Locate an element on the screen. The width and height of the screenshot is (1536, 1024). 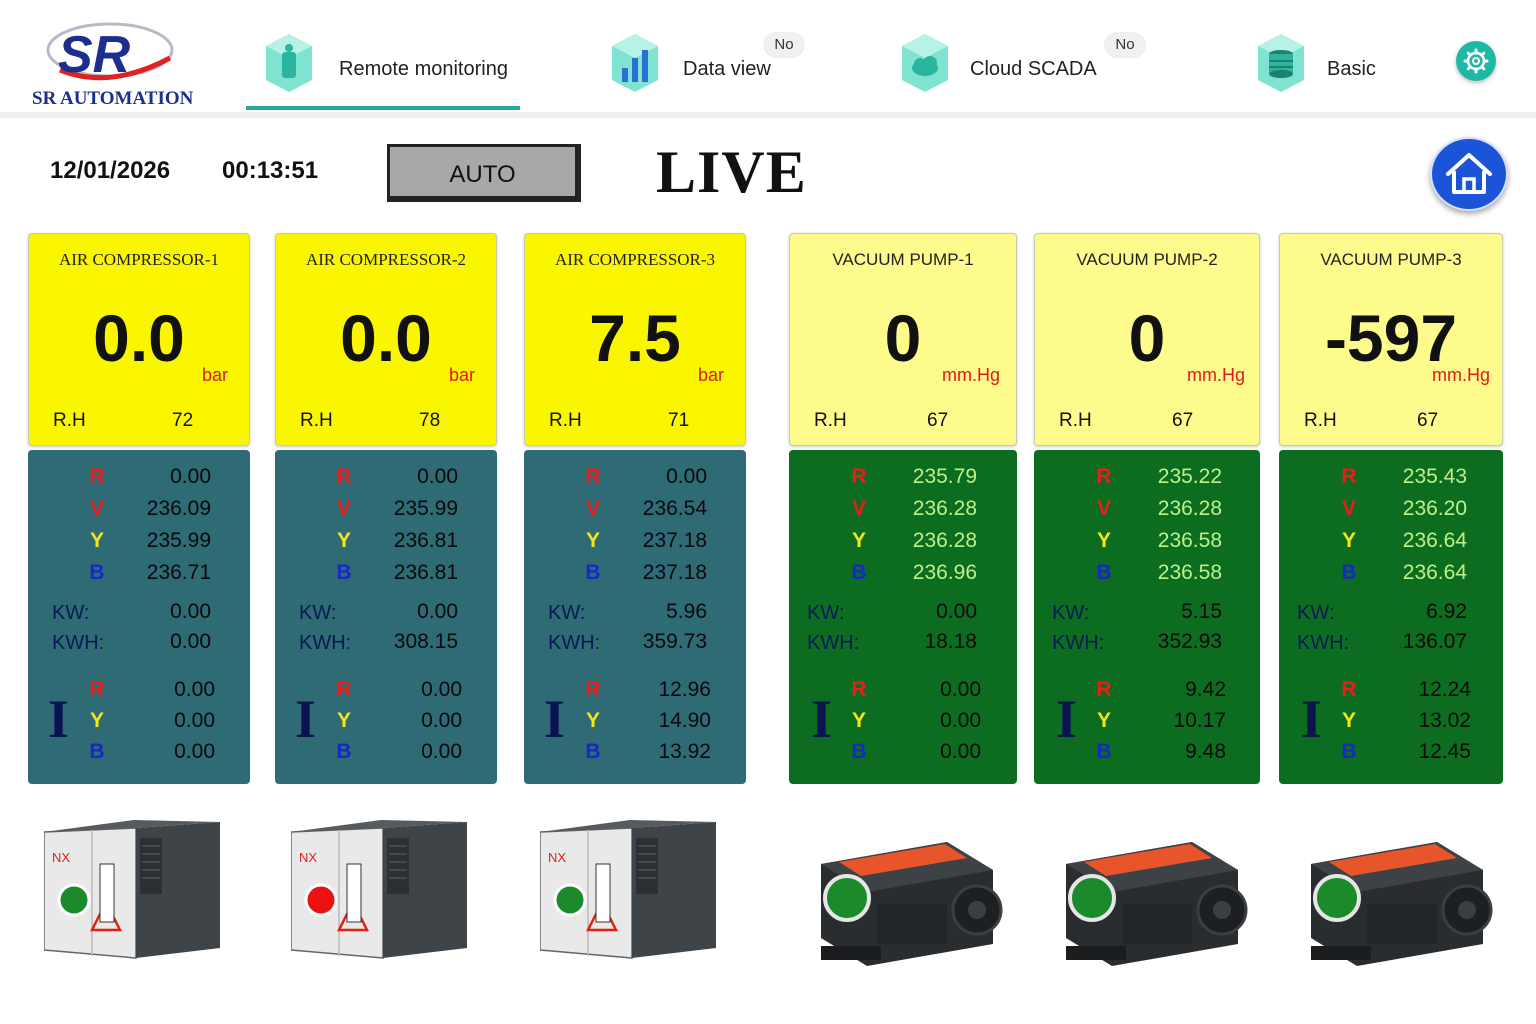
gauge-title: VACUUM PUMP-2 is located at coordinates (1147, 259).